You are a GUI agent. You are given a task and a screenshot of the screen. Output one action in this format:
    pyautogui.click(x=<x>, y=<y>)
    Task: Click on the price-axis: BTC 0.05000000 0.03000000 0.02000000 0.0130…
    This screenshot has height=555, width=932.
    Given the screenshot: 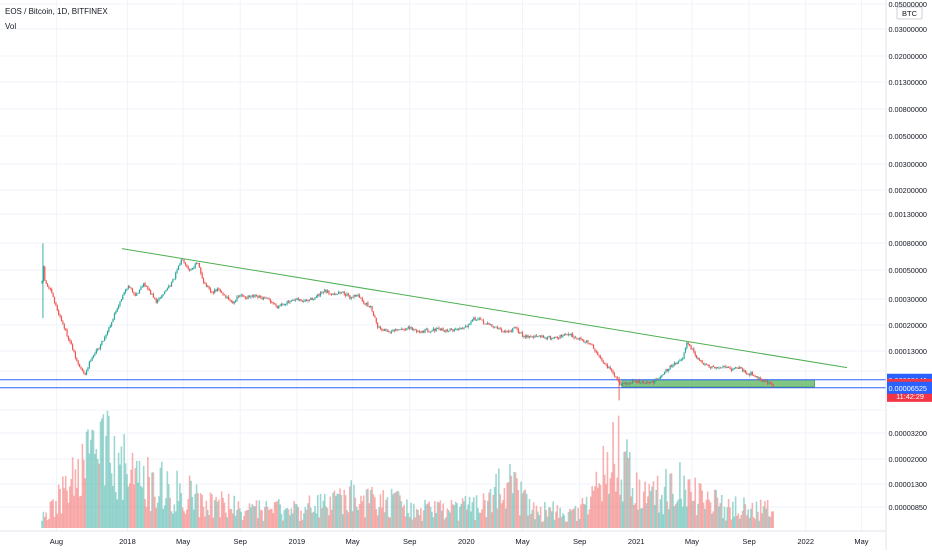 What is the action you would take?
    pyautogui.click(x=908, y=275)
    